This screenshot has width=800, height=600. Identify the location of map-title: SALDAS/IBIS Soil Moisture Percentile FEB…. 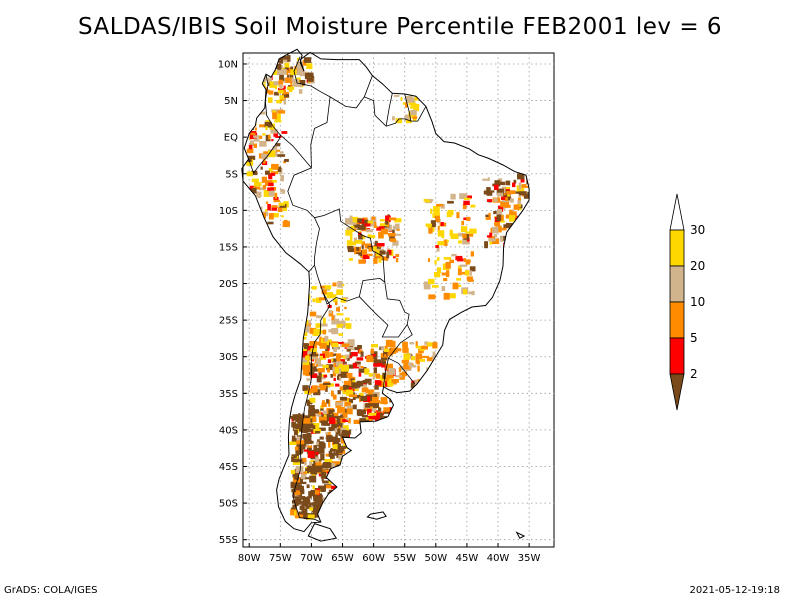
(400, 27).